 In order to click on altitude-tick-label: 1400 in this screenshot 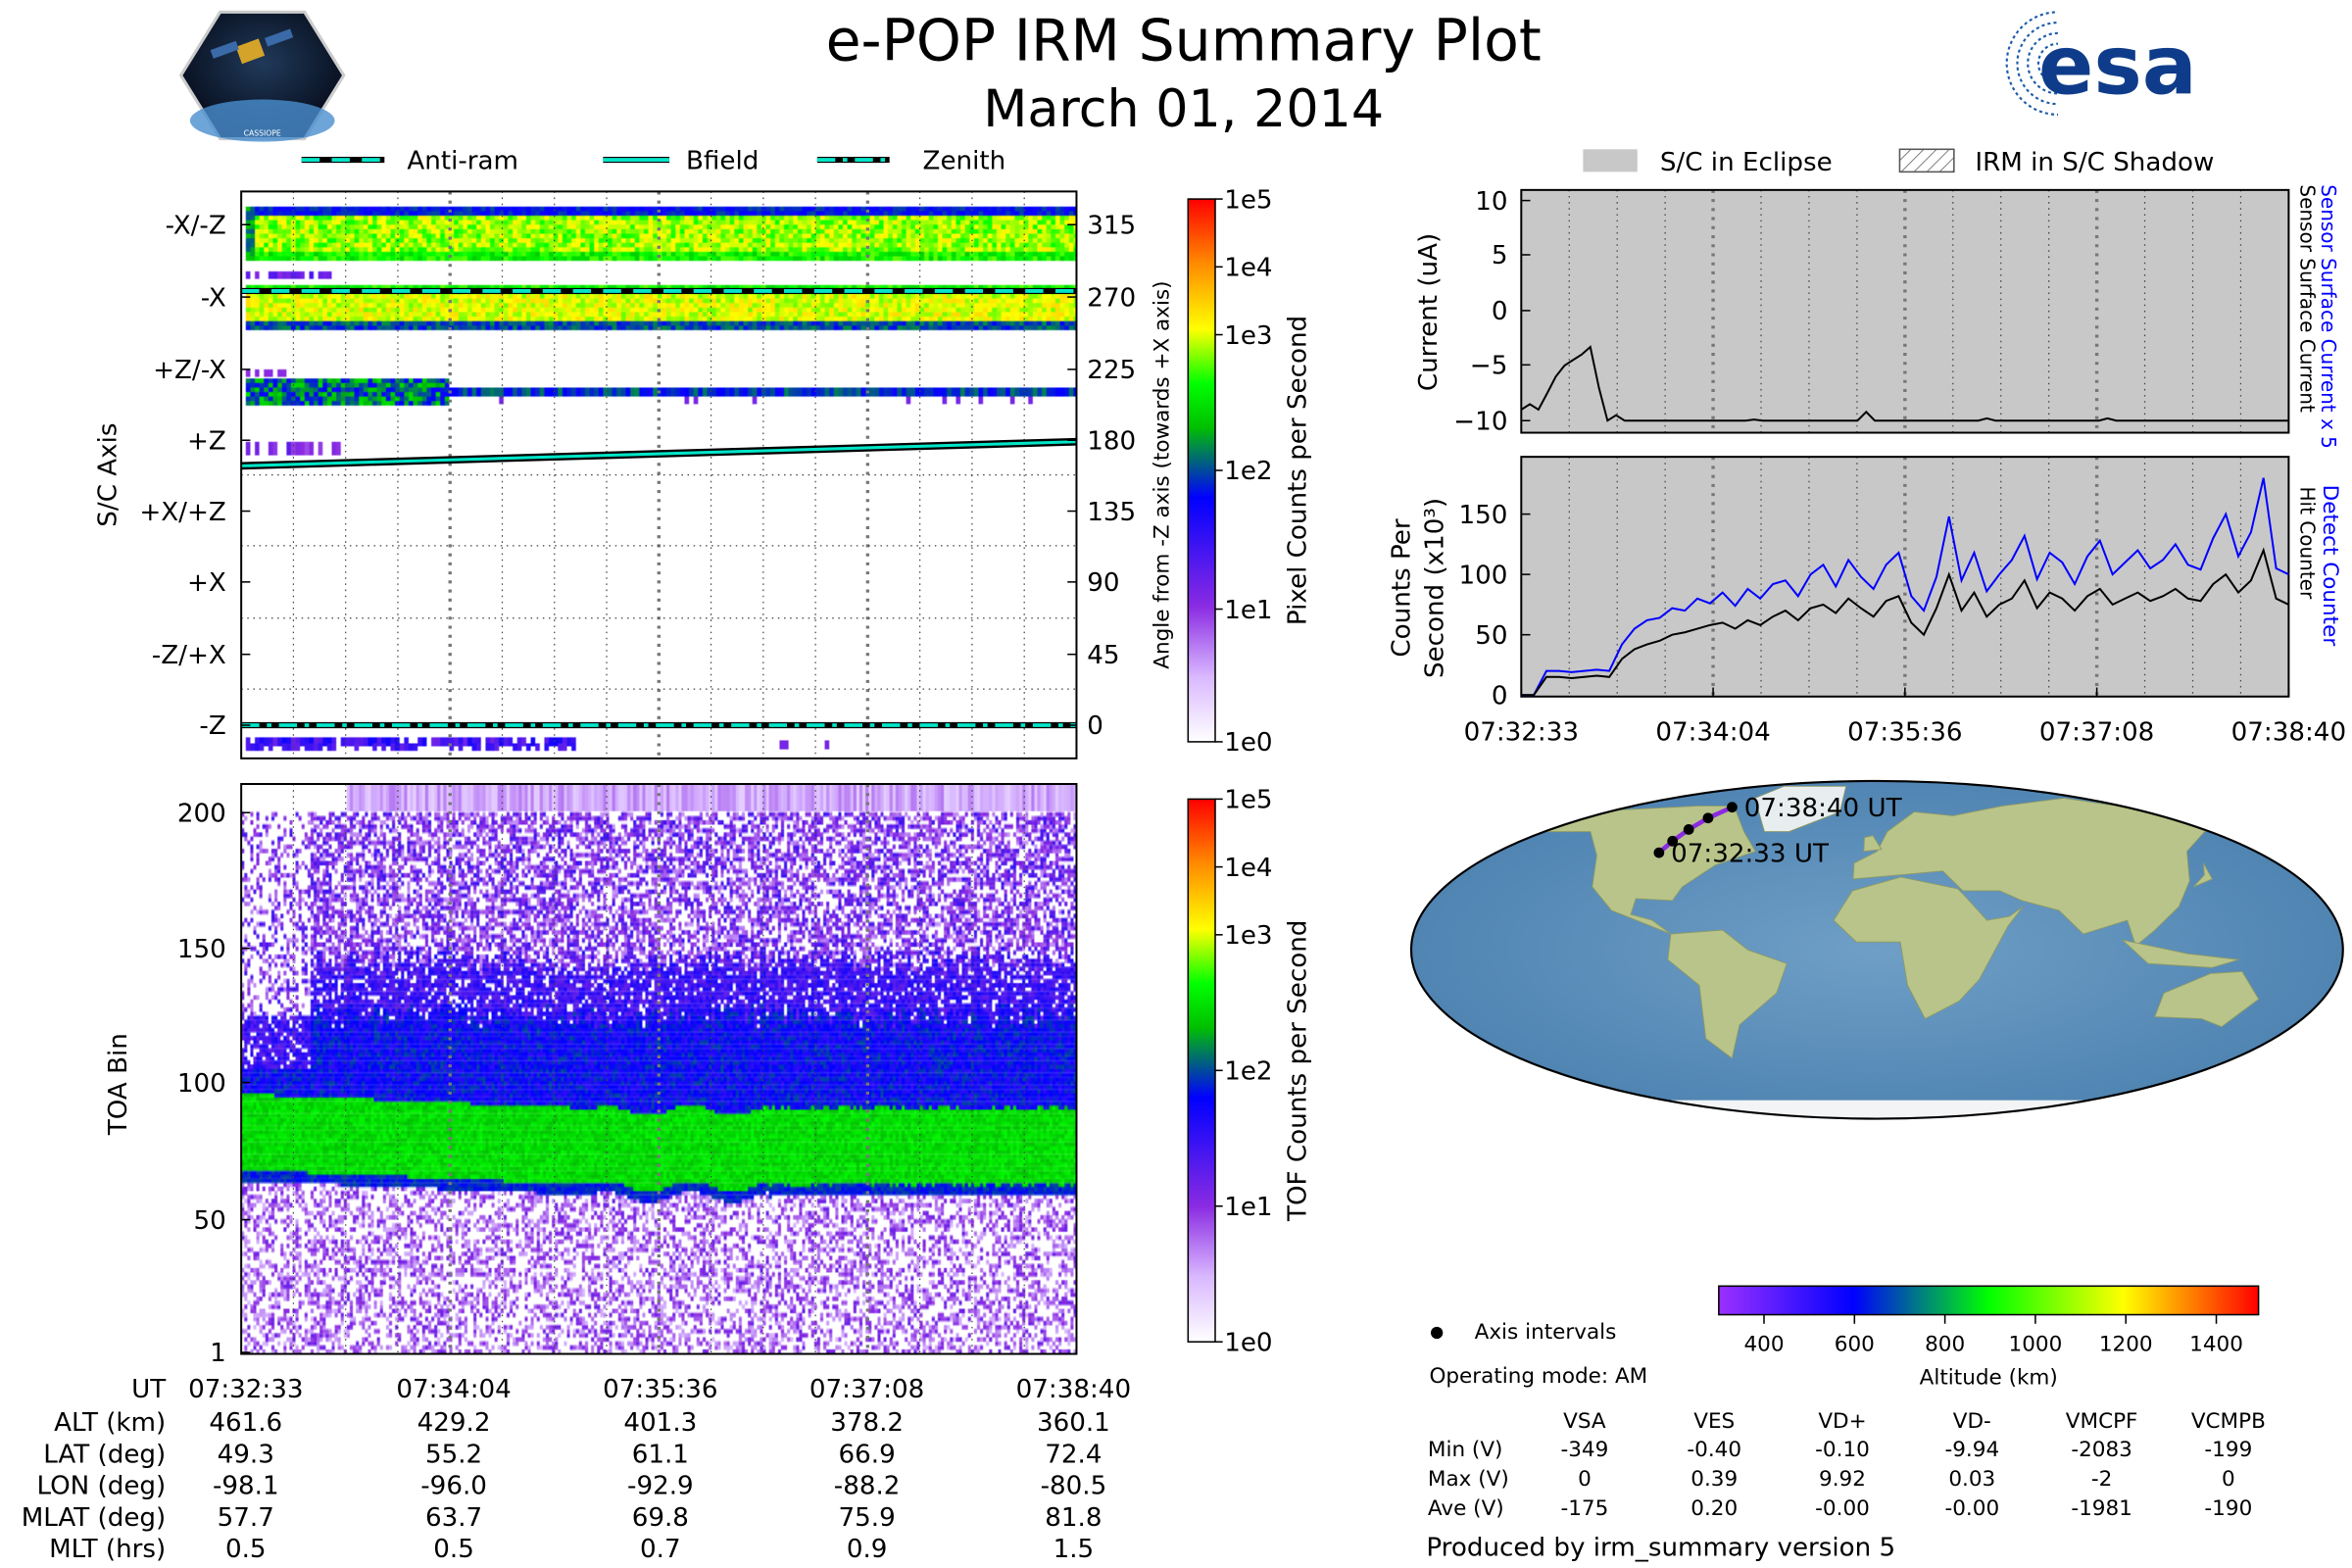, I will do `click(2216, 1344)`.